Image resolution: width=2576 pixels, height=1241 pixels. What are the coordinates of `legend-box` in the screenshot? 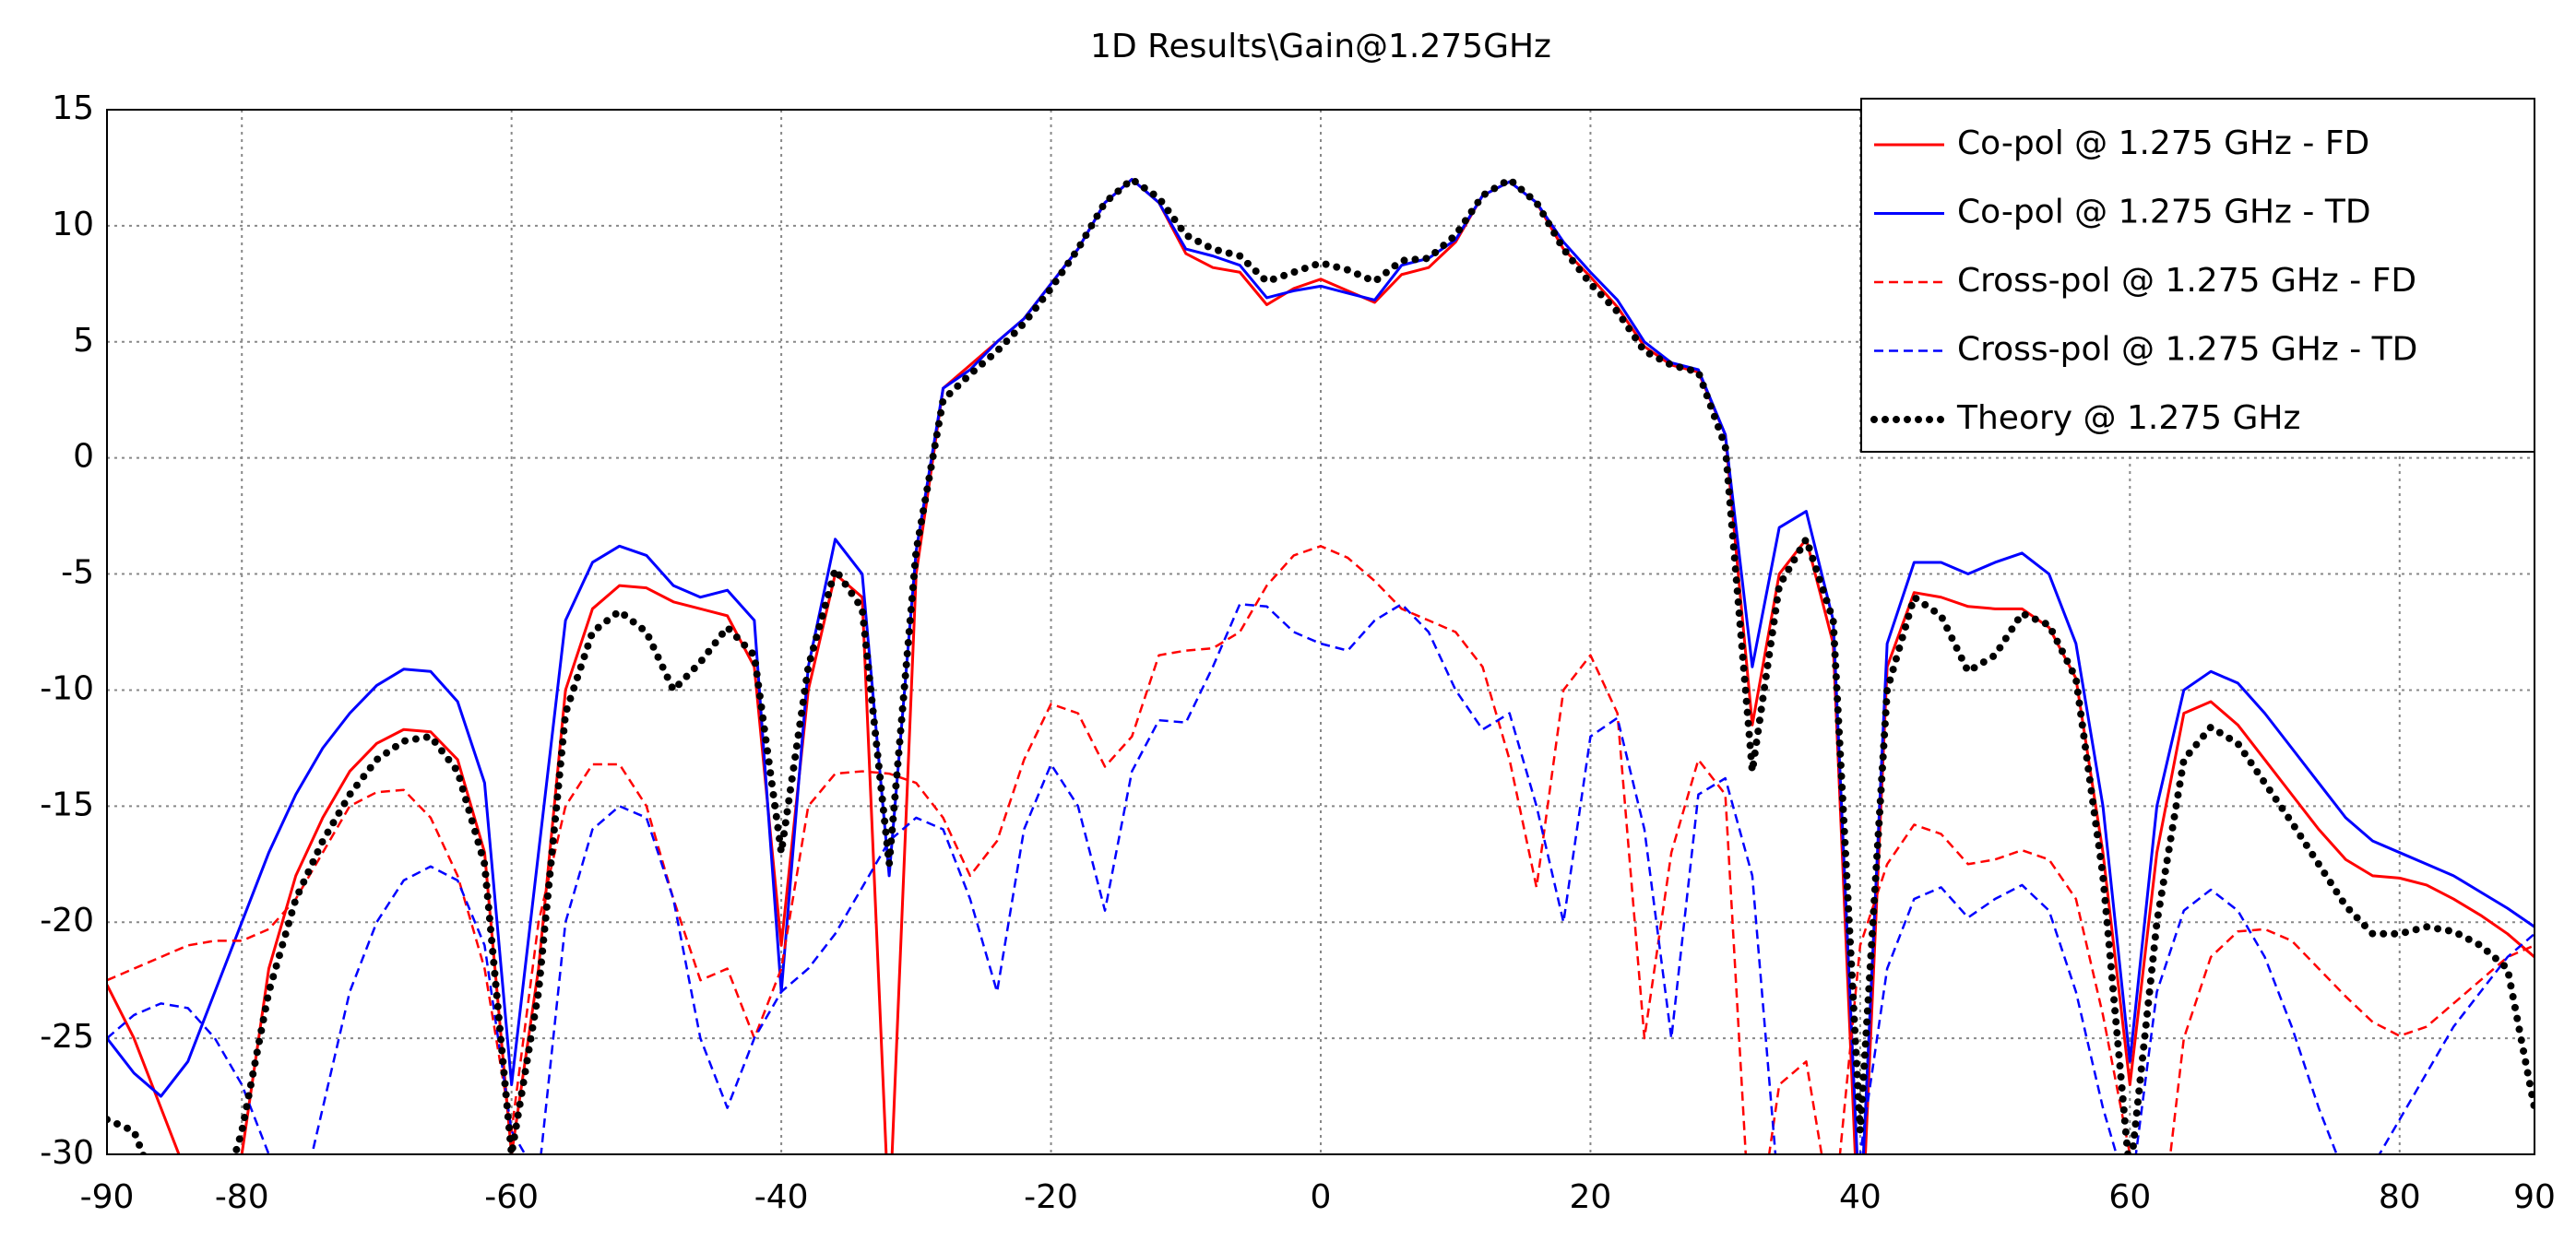 It's located at (2197, 275).